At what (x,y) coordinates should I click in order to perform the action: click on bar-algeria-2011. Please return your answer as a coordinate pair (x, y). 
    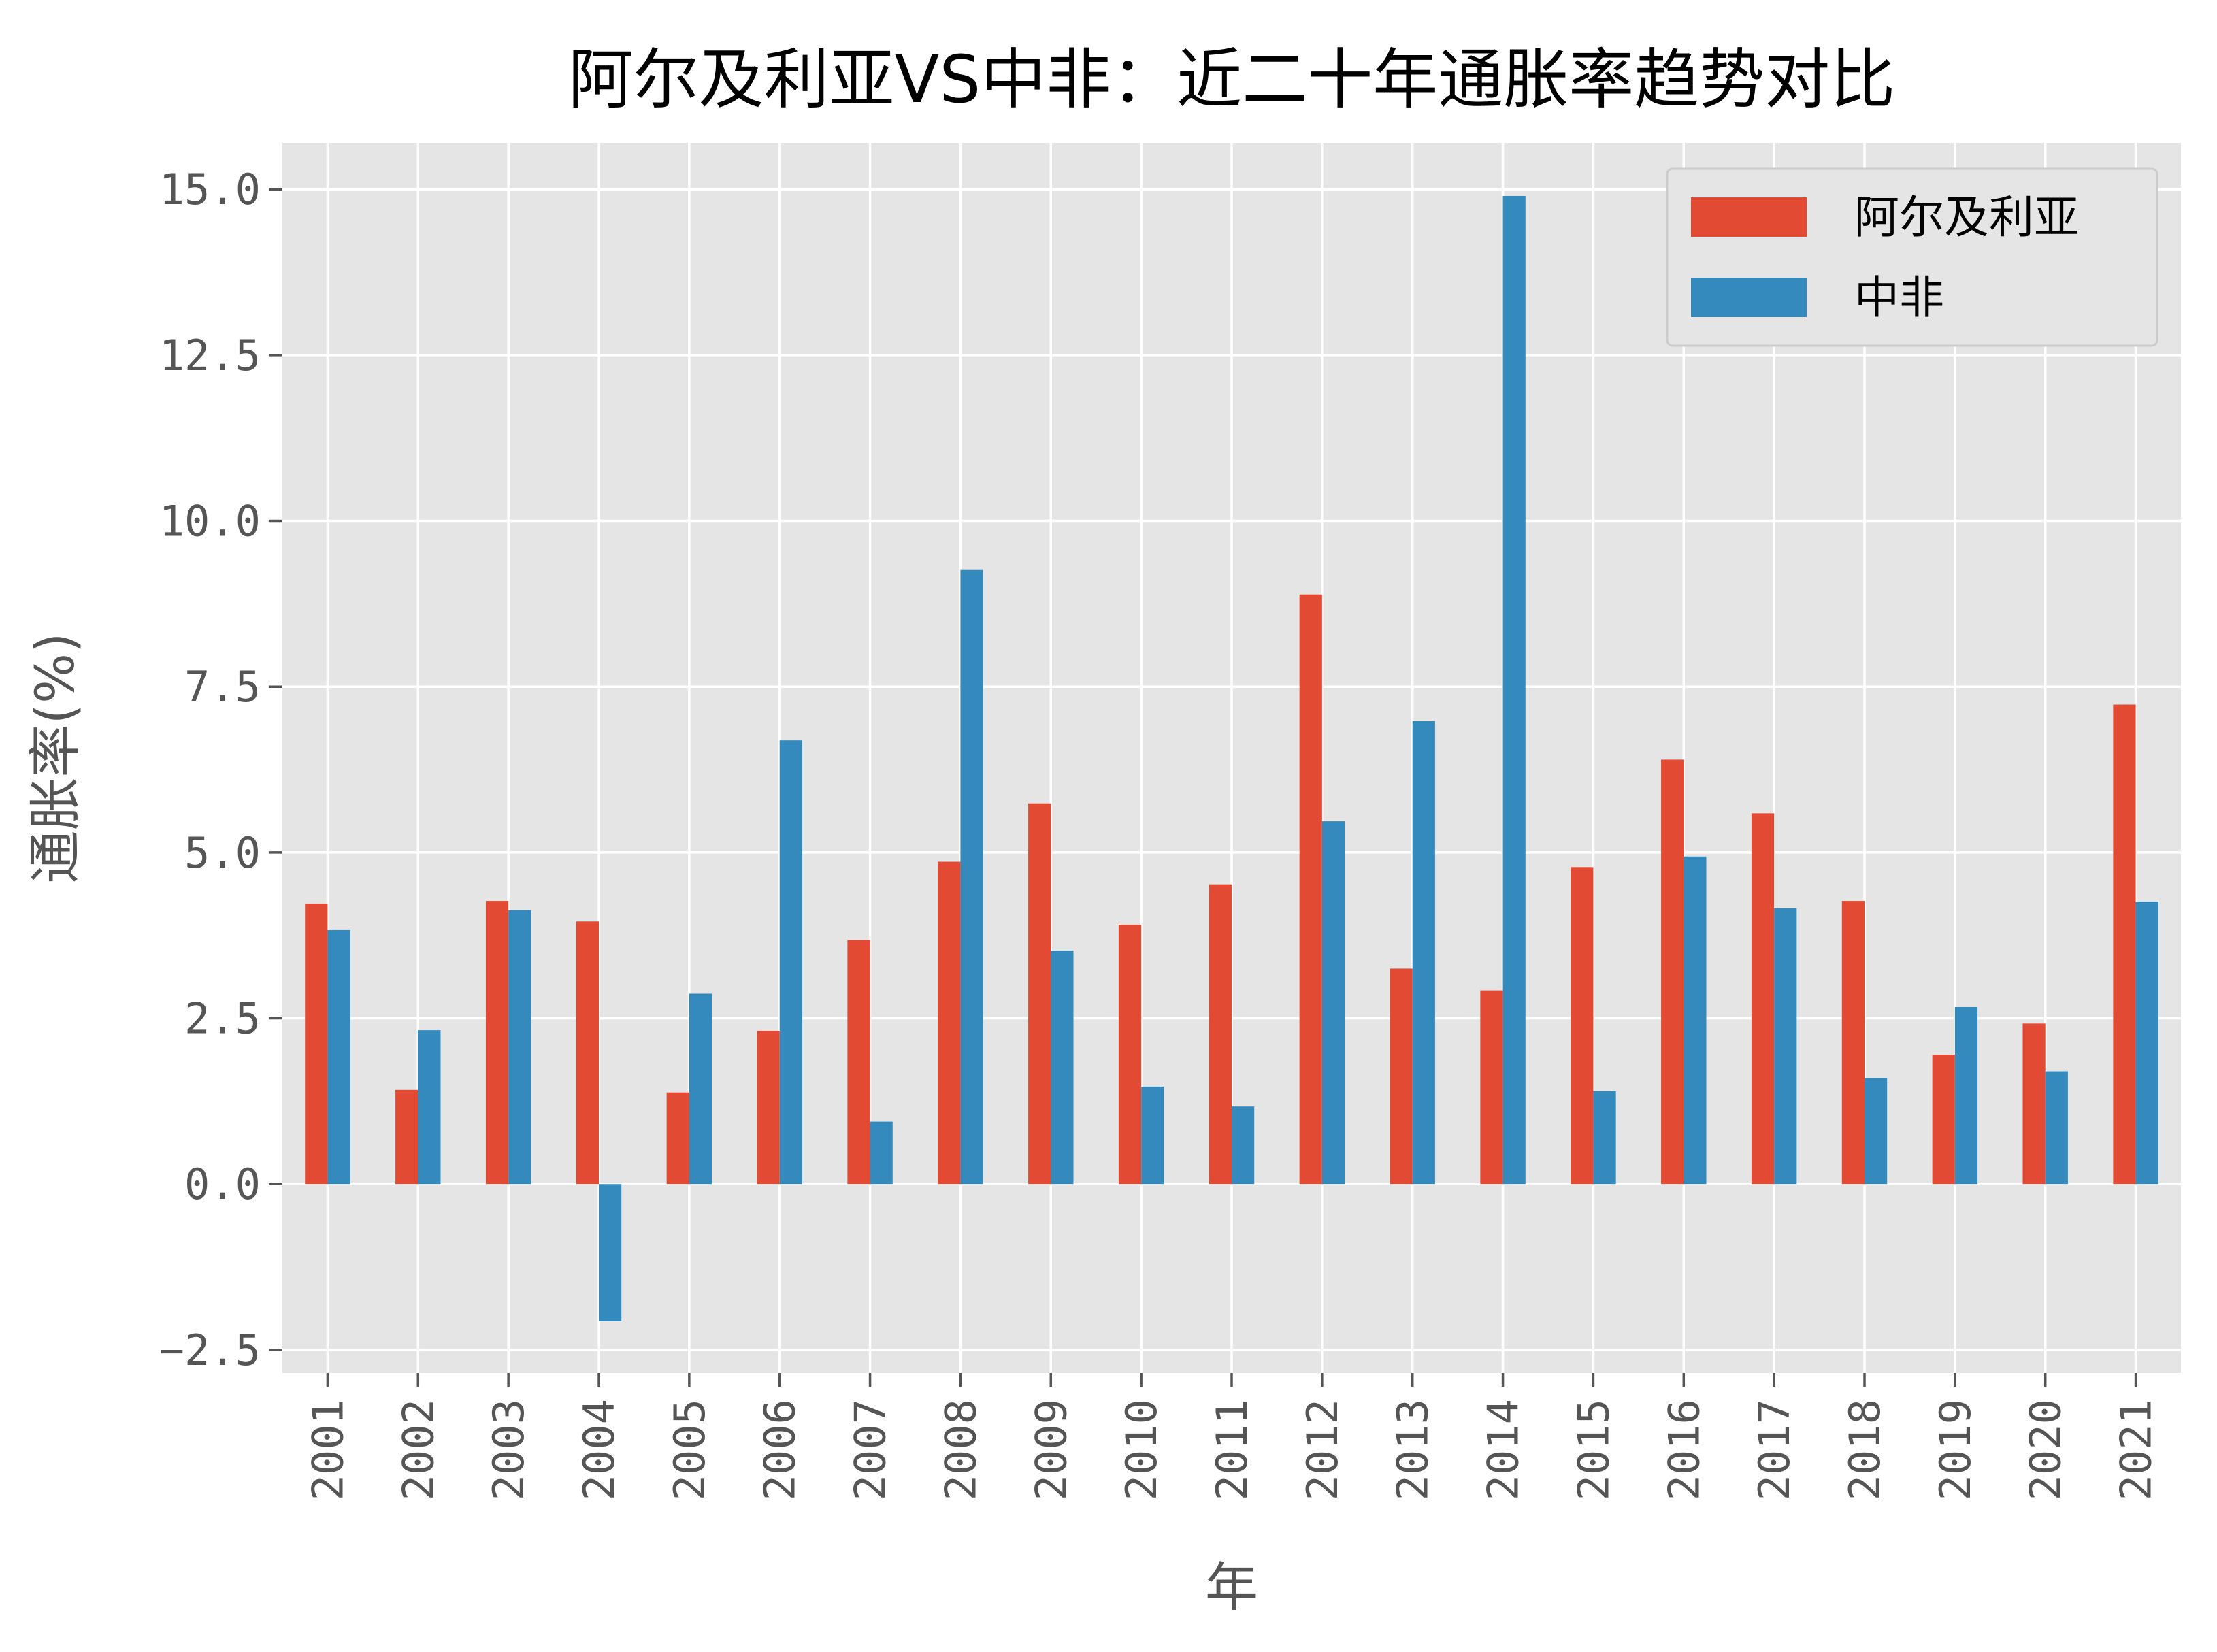
    Looking at the image, I should click on (1220, 1034).